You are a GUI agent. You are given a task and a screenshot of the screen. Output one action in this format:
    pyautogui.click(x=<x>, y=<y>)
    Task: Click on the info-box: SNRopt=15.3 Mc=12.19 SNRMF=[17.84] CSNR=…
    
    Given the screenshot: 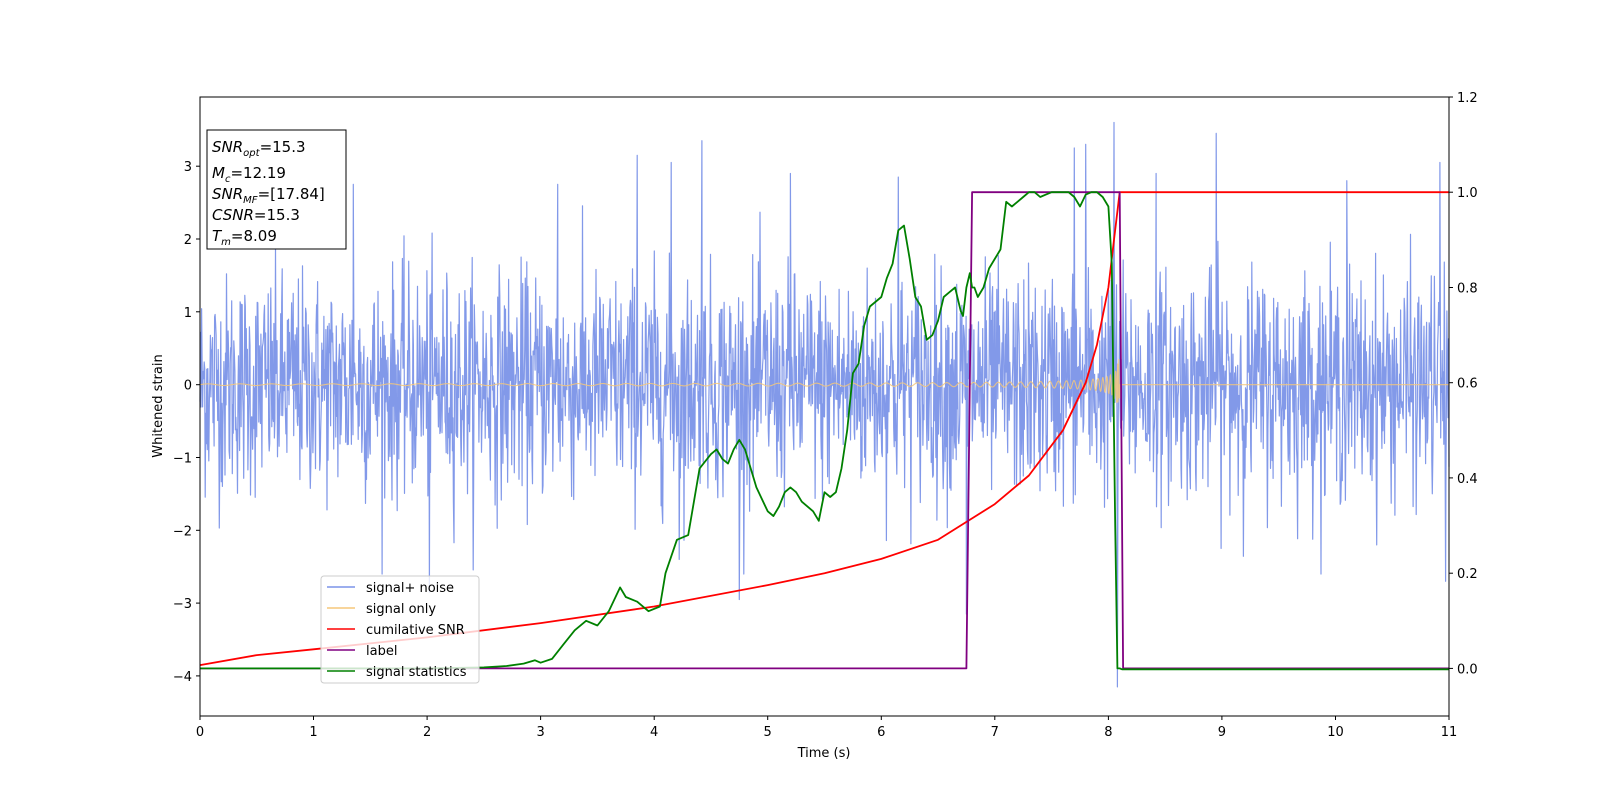 What is the action you would take?
    pyautogui.click(x=276, y=189)
    